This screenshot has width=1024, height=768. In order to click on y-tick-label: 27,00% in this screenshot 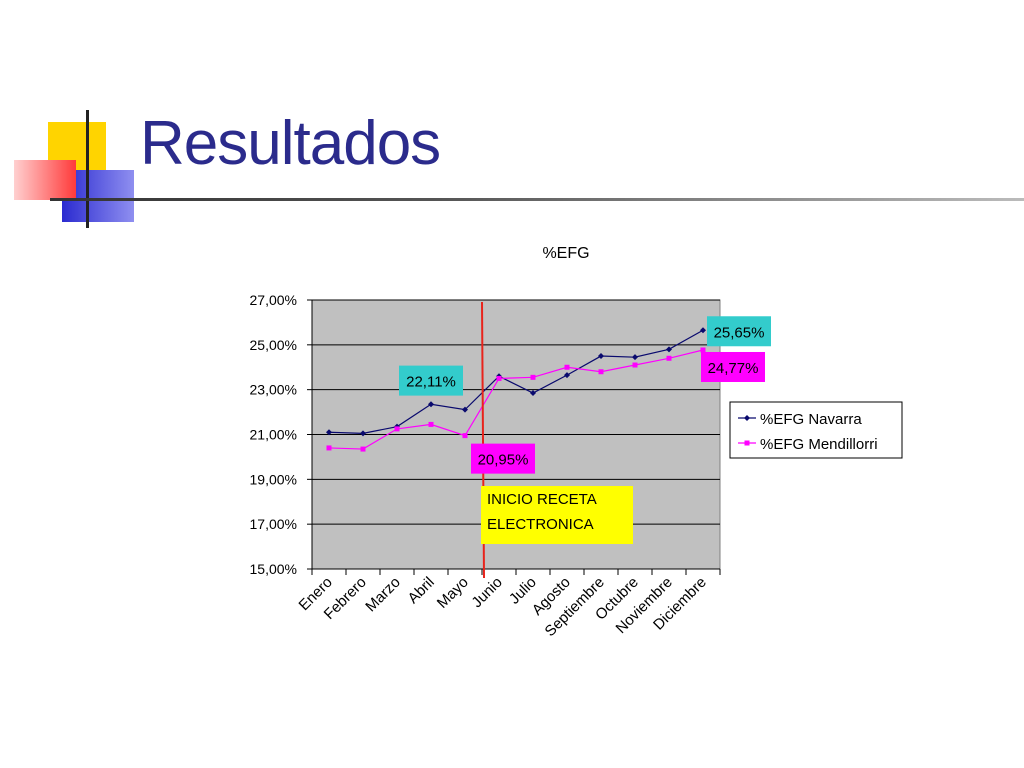, I will do `click(273, 300)`.